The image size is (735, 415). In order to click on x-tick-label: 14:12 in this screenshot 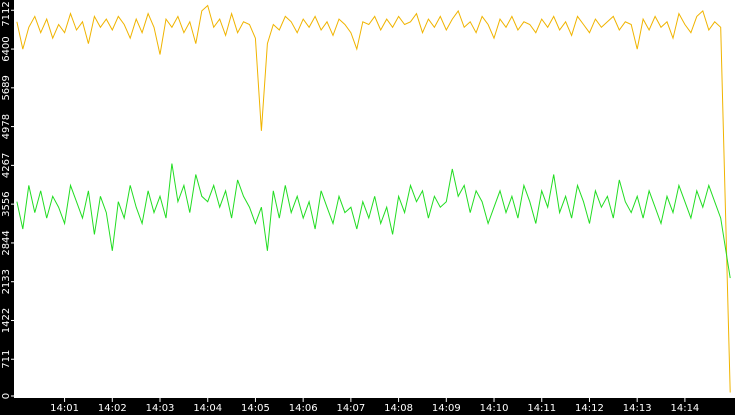, I will do `click(589, 408)`.